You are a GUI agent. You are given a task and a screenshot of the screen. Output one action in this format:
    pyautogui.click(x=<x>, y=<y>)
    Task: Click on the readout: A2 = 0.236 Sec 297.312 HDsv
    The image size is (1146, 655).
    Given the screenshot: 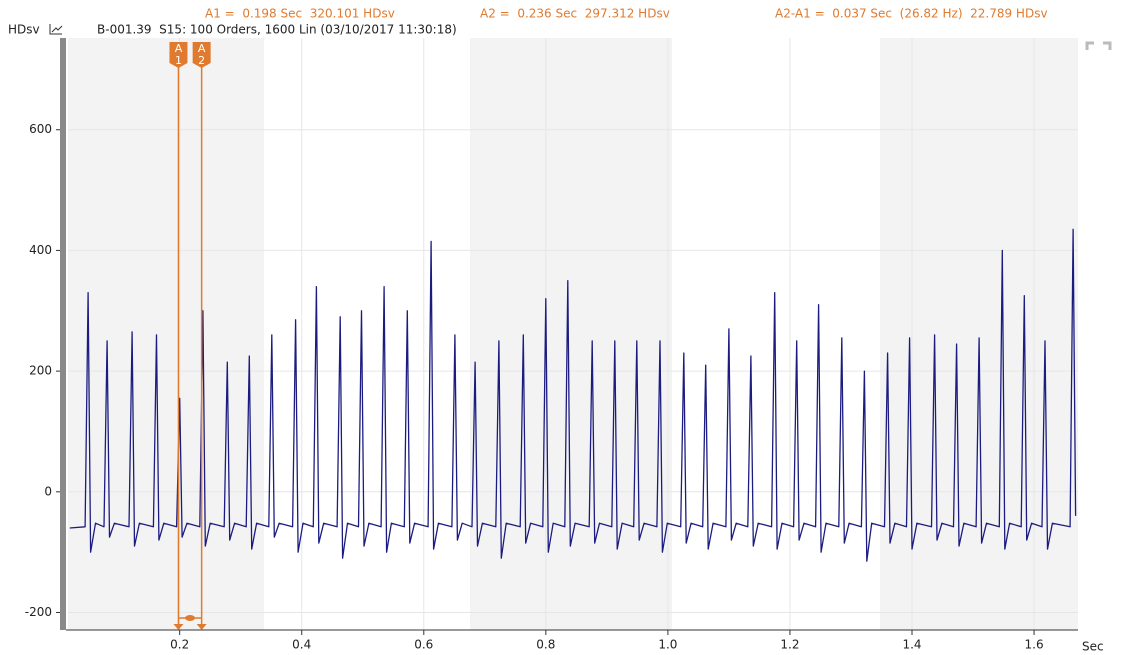 What is the action you would take?
    pyautogui.click(x=575, y=14)
    